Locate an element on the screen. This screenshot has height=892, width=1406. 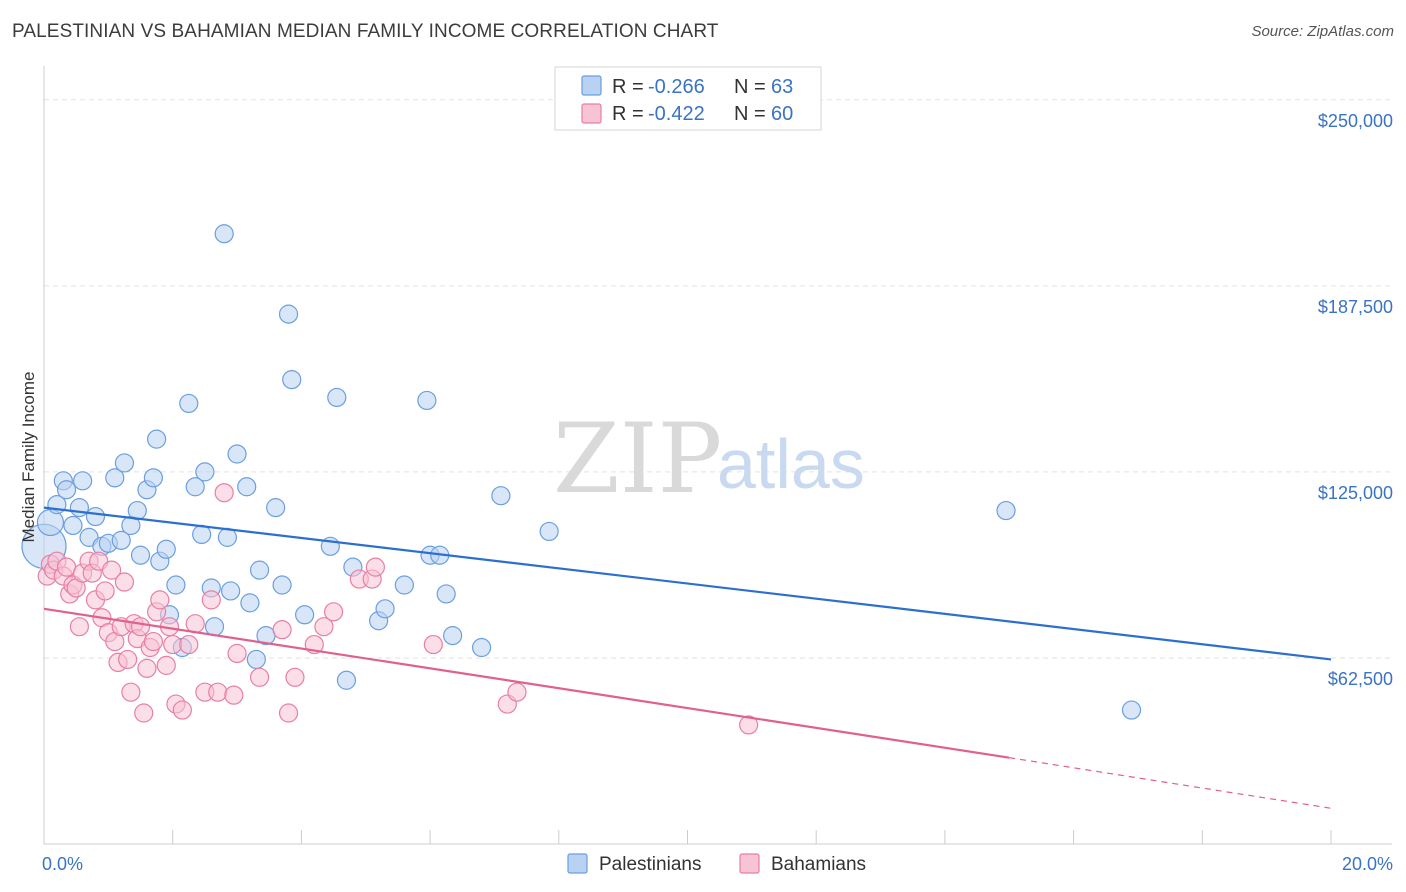
y-tick-labels: $62,500 $125,000 $187,500 $250,000 is located at coordinates (1355, 400).